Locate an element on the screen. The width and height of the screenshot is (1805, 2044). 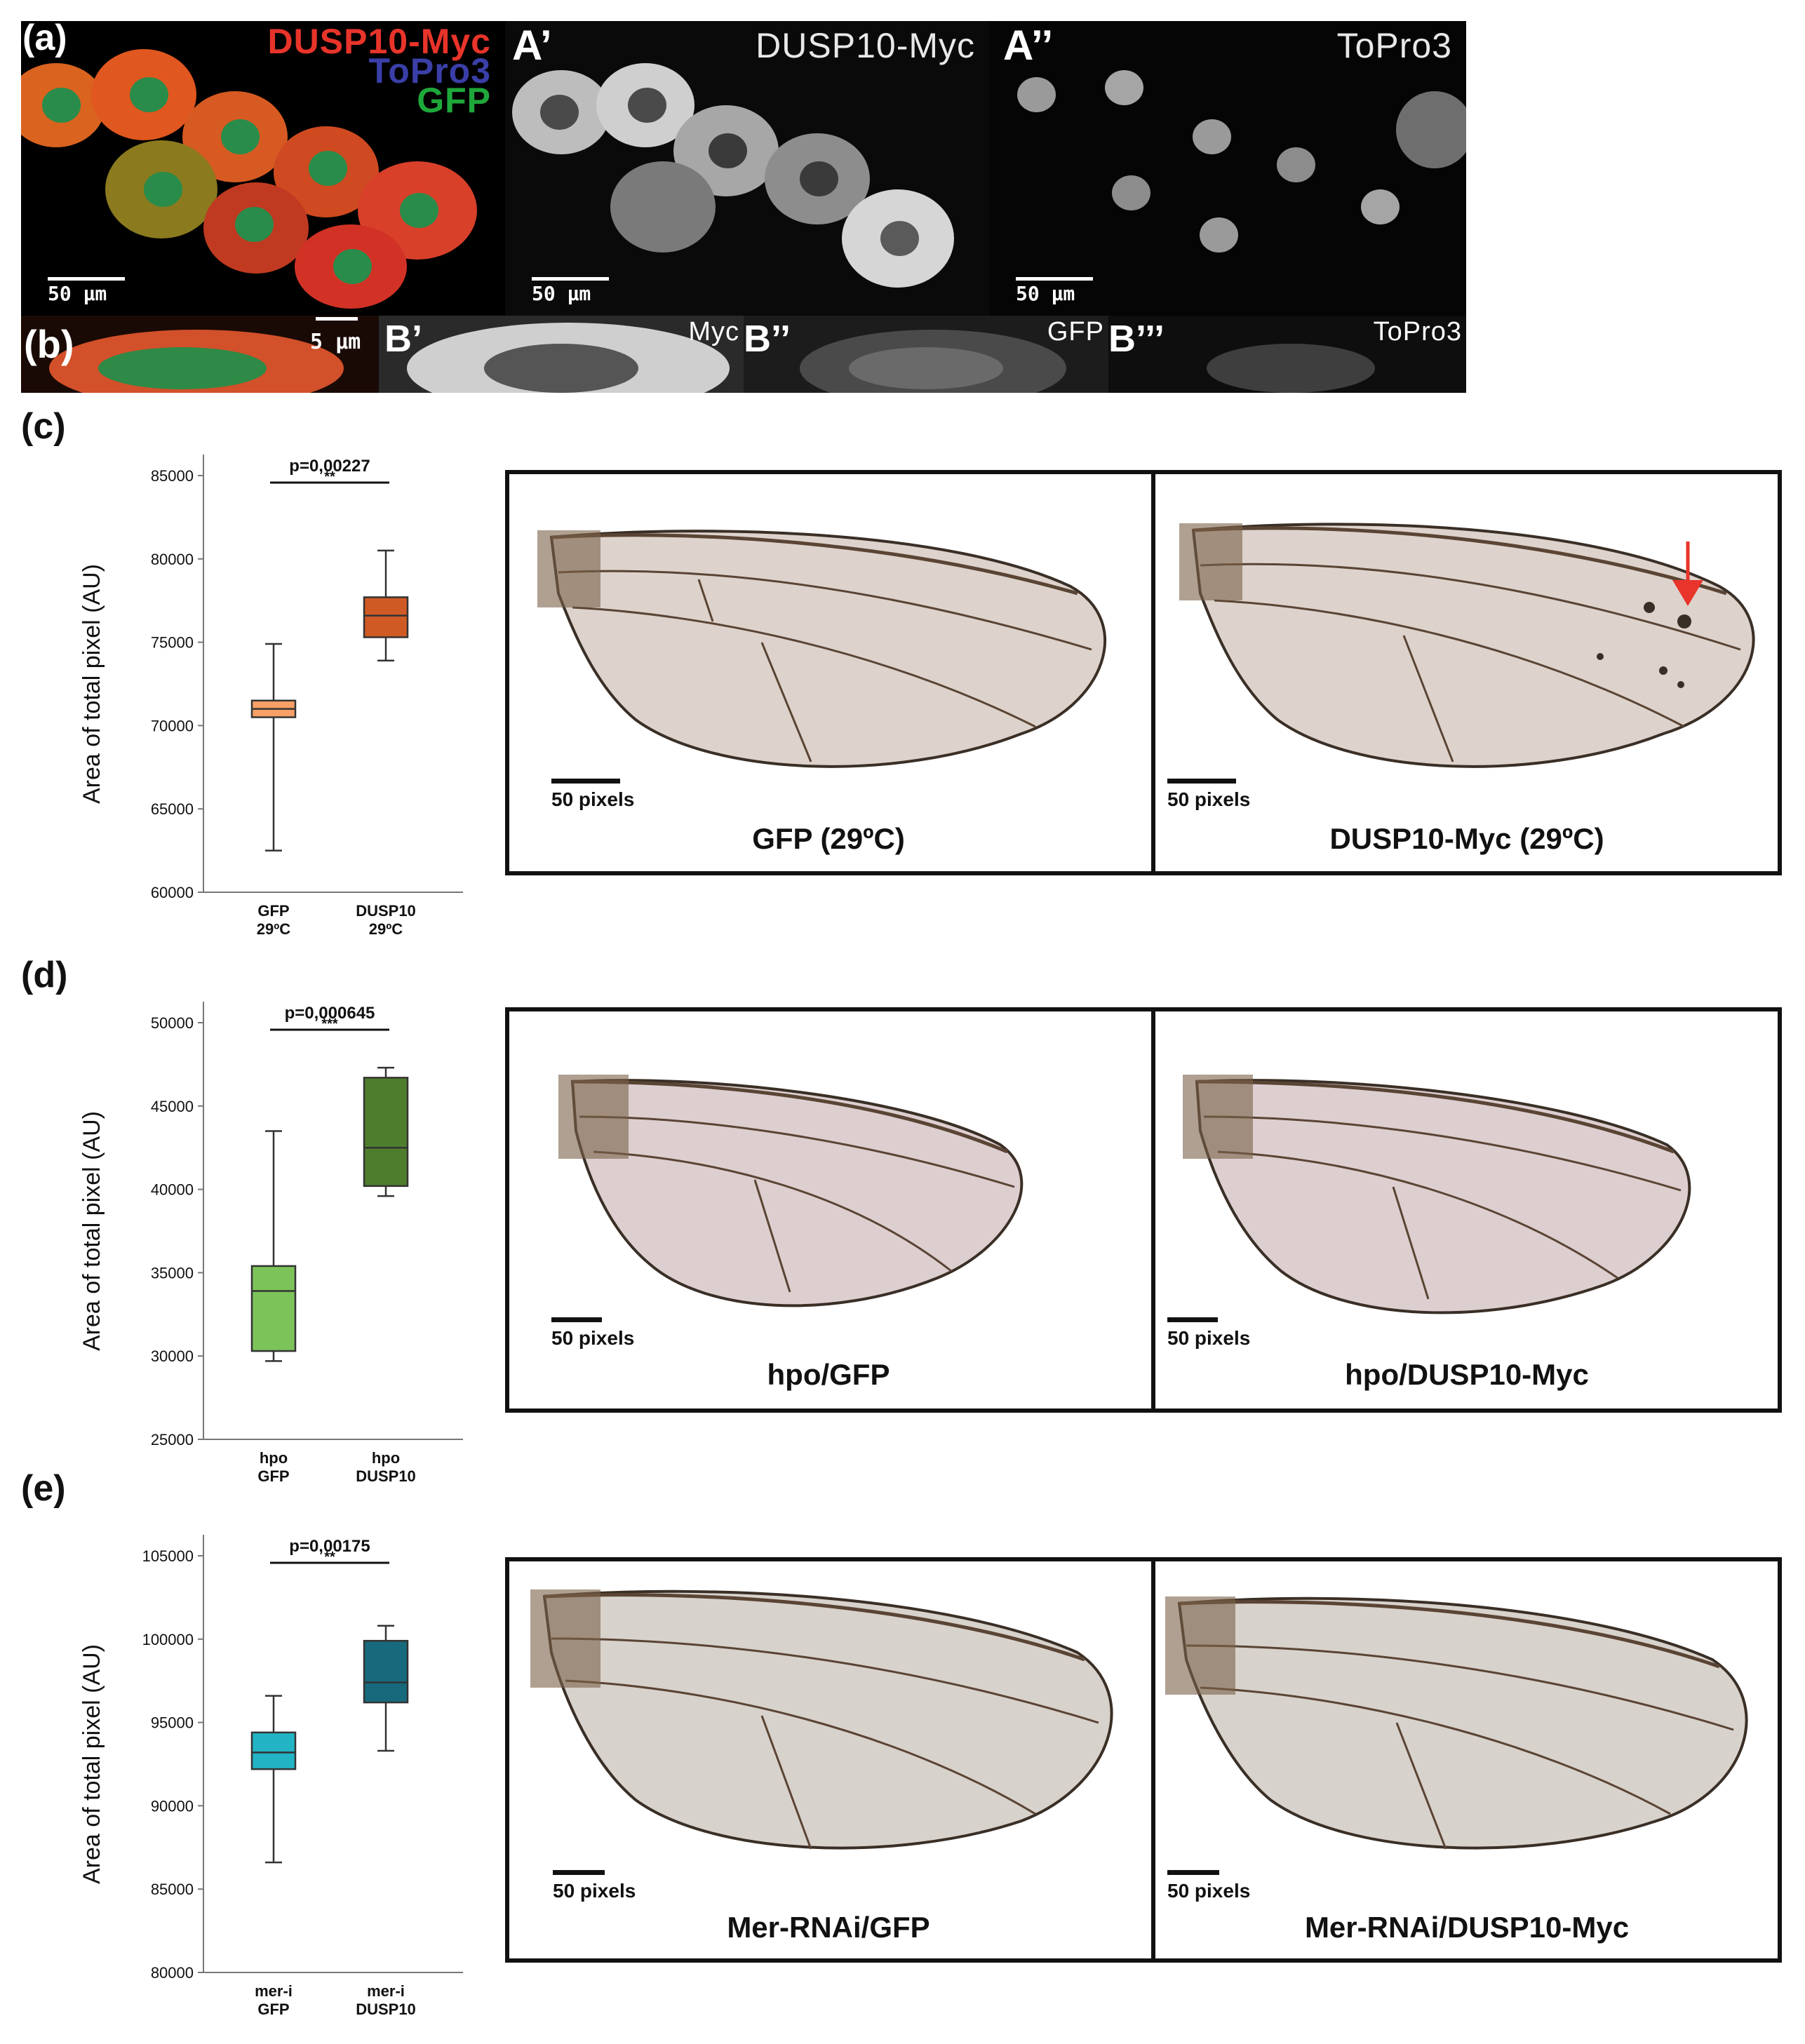
y-tick-label: 50000 is located at coordinates (173, 1023).